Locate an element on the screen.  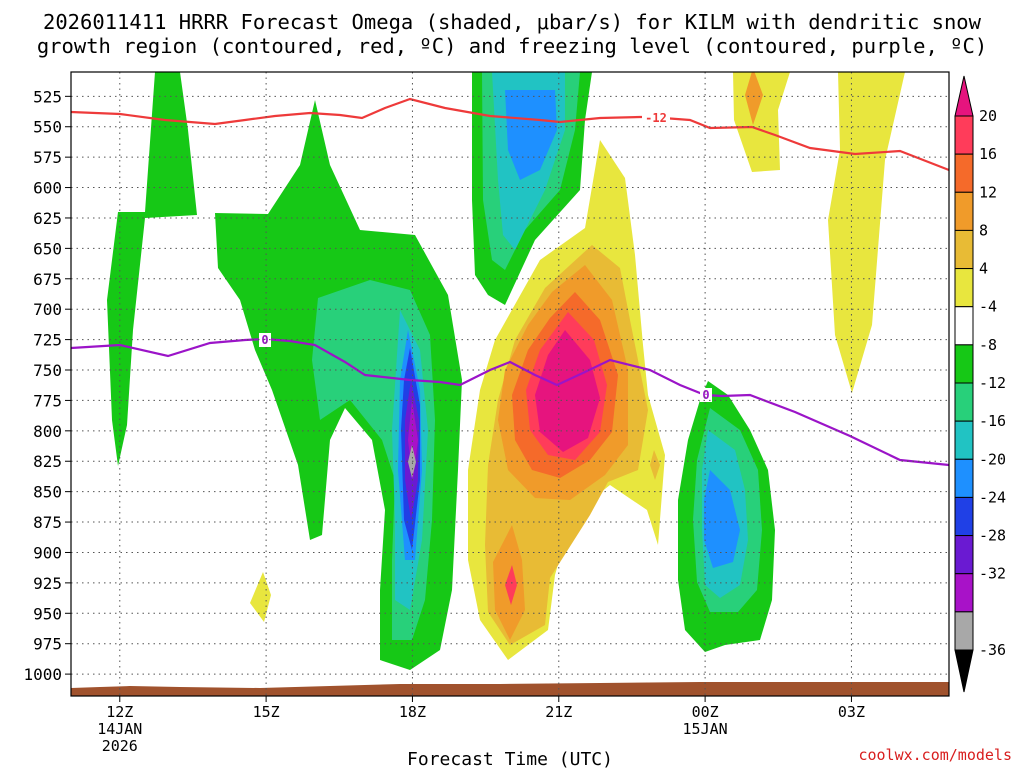
colorbar-label: 16 is located at coordinates (988, 154).